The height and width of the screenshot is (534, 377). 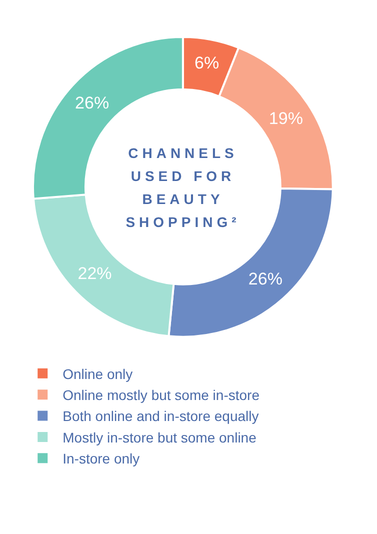 I want to click on data-label: 6%, so click(x=207, y=63).